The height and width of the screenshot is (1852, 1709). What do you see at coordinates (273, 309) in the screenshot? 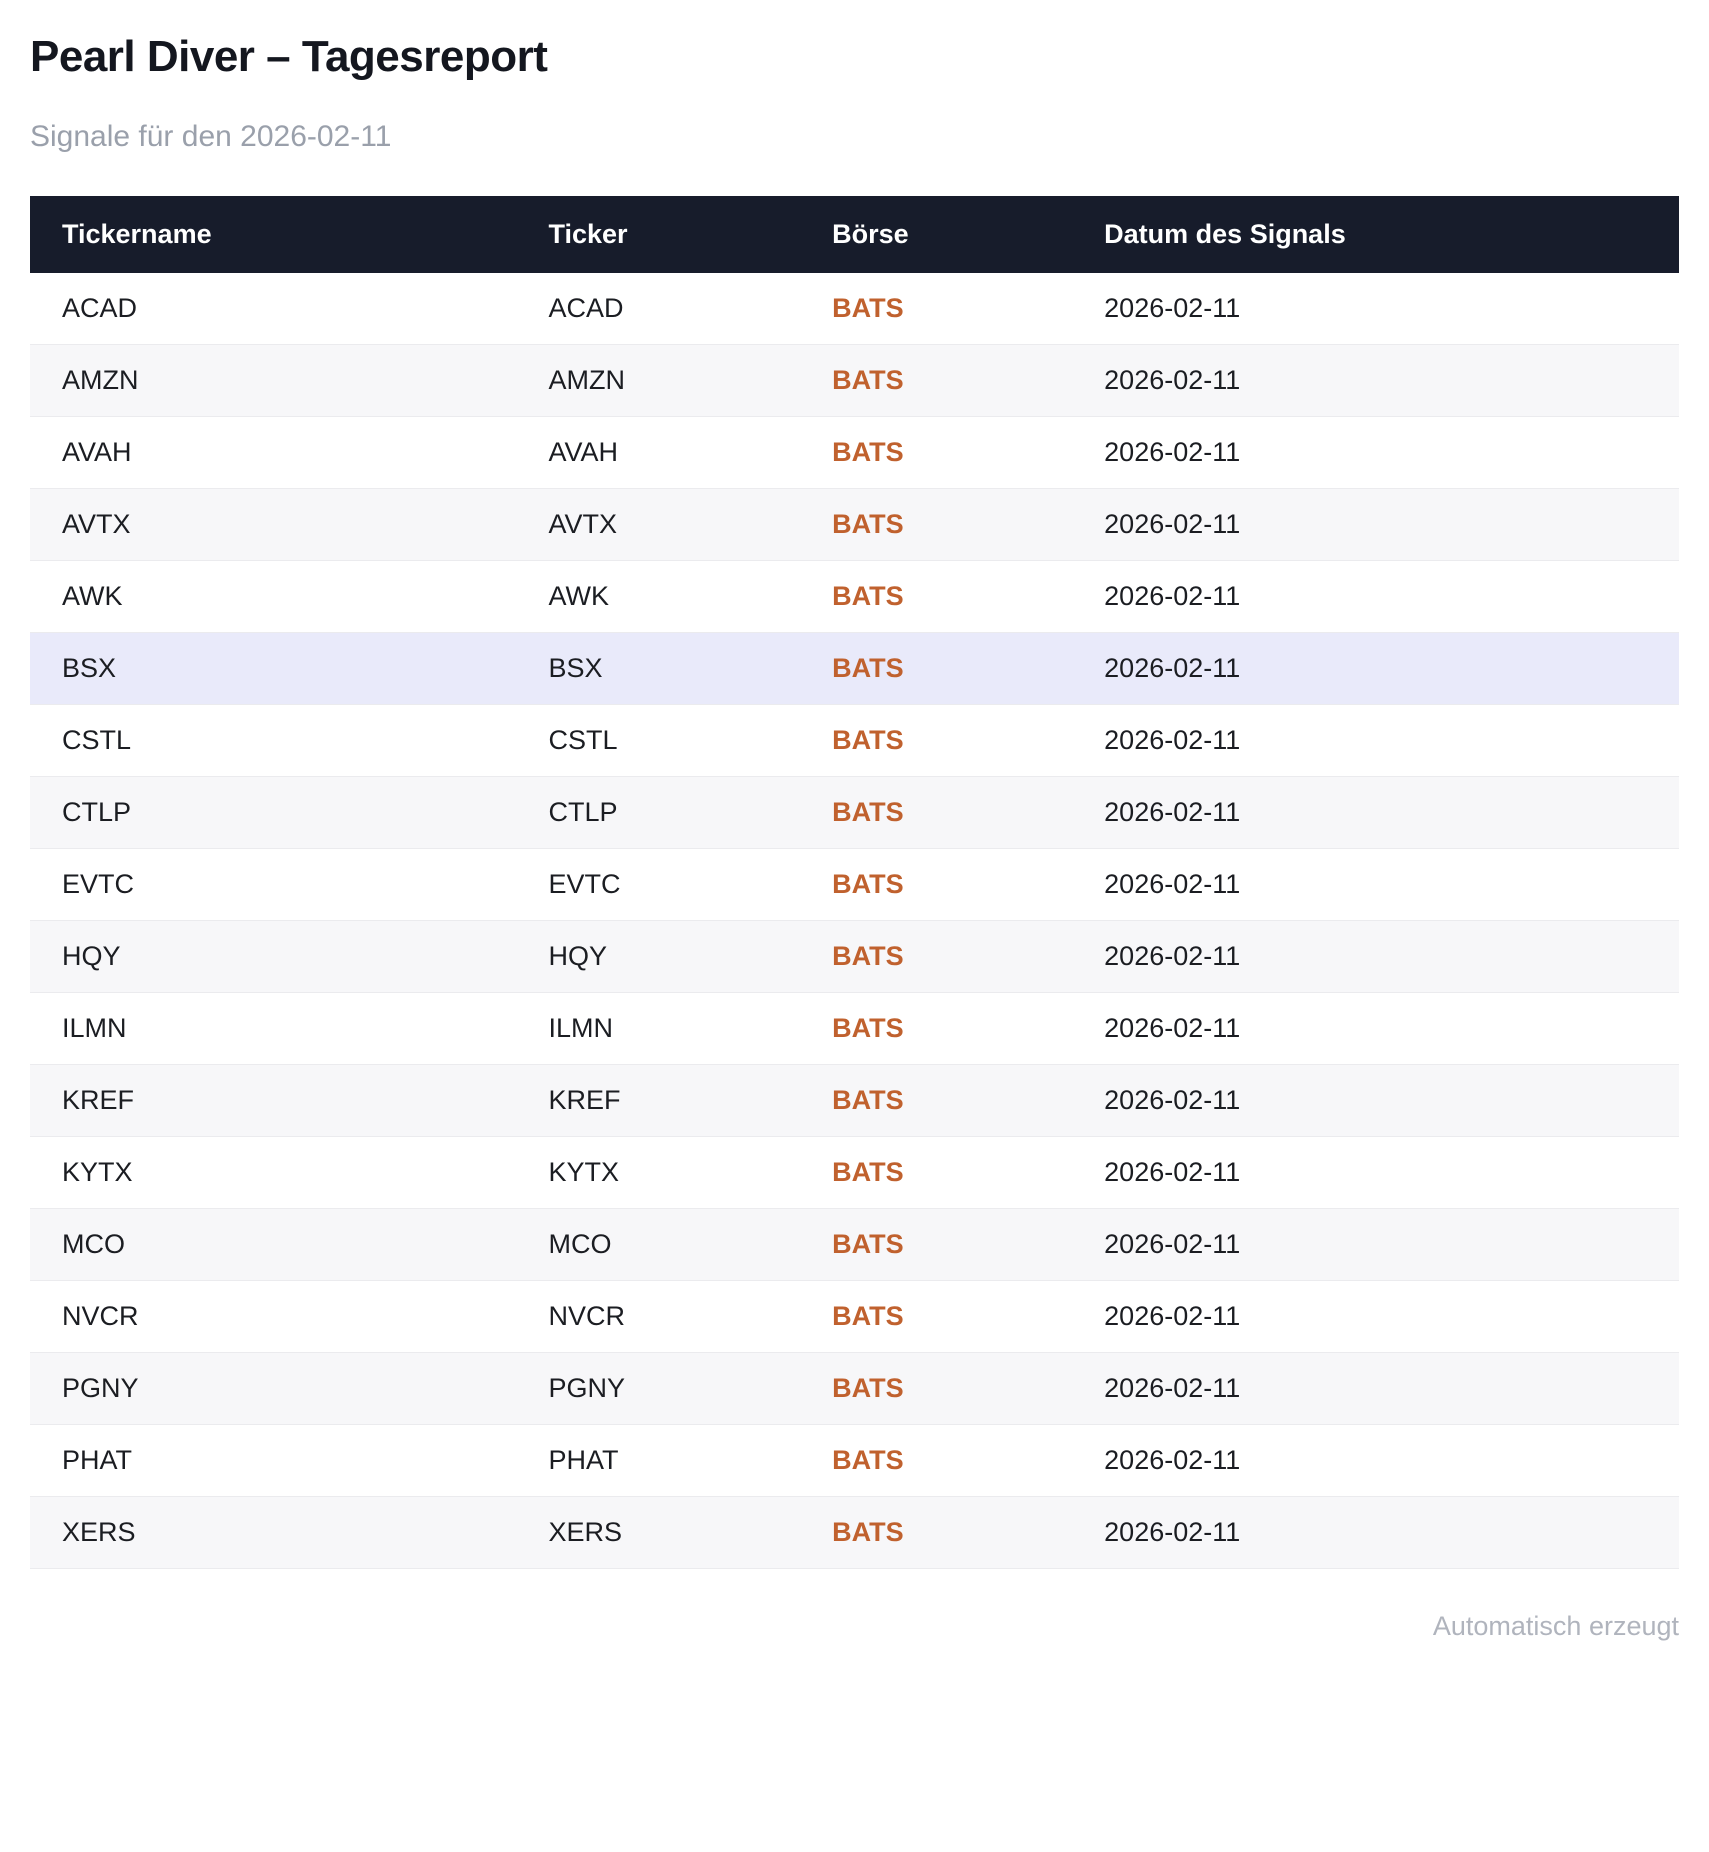
I see `cell-tickername: ACAD` at bounding box center [273, 309].